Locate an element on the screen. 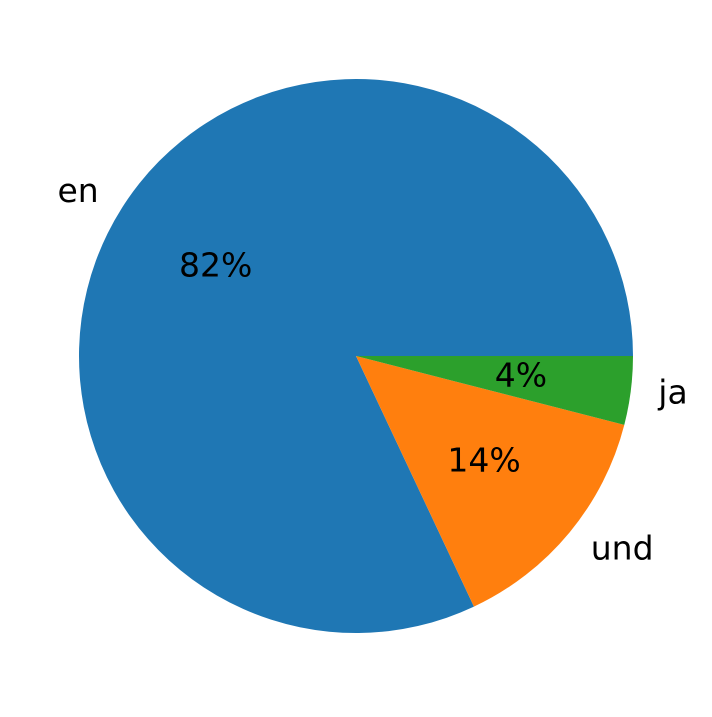 This screenshot has width=712, height=717. slice-label: en is located at coordinates (78, 190).